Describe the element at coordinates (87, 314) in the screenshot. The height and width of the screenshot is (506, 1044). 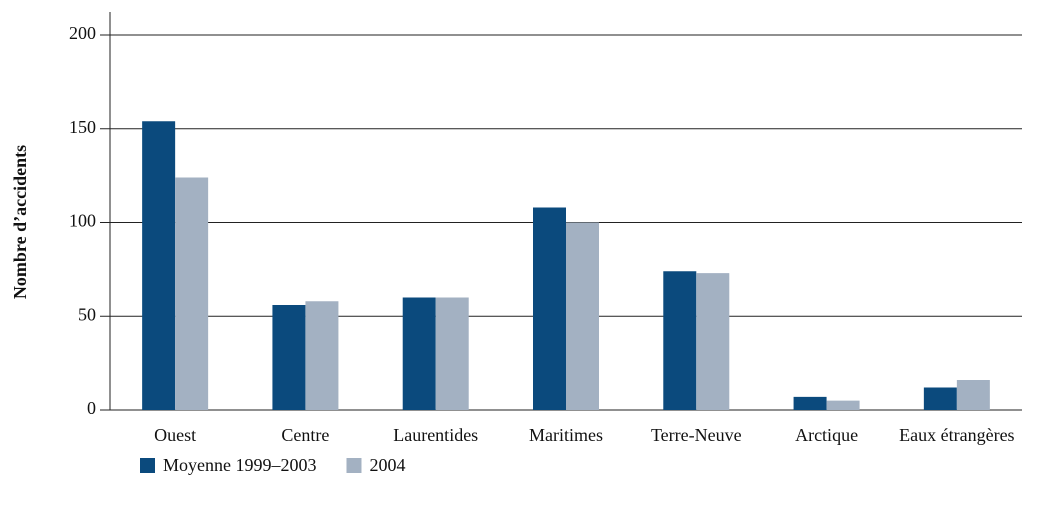
I see `y-tick-label: 50` at that location.